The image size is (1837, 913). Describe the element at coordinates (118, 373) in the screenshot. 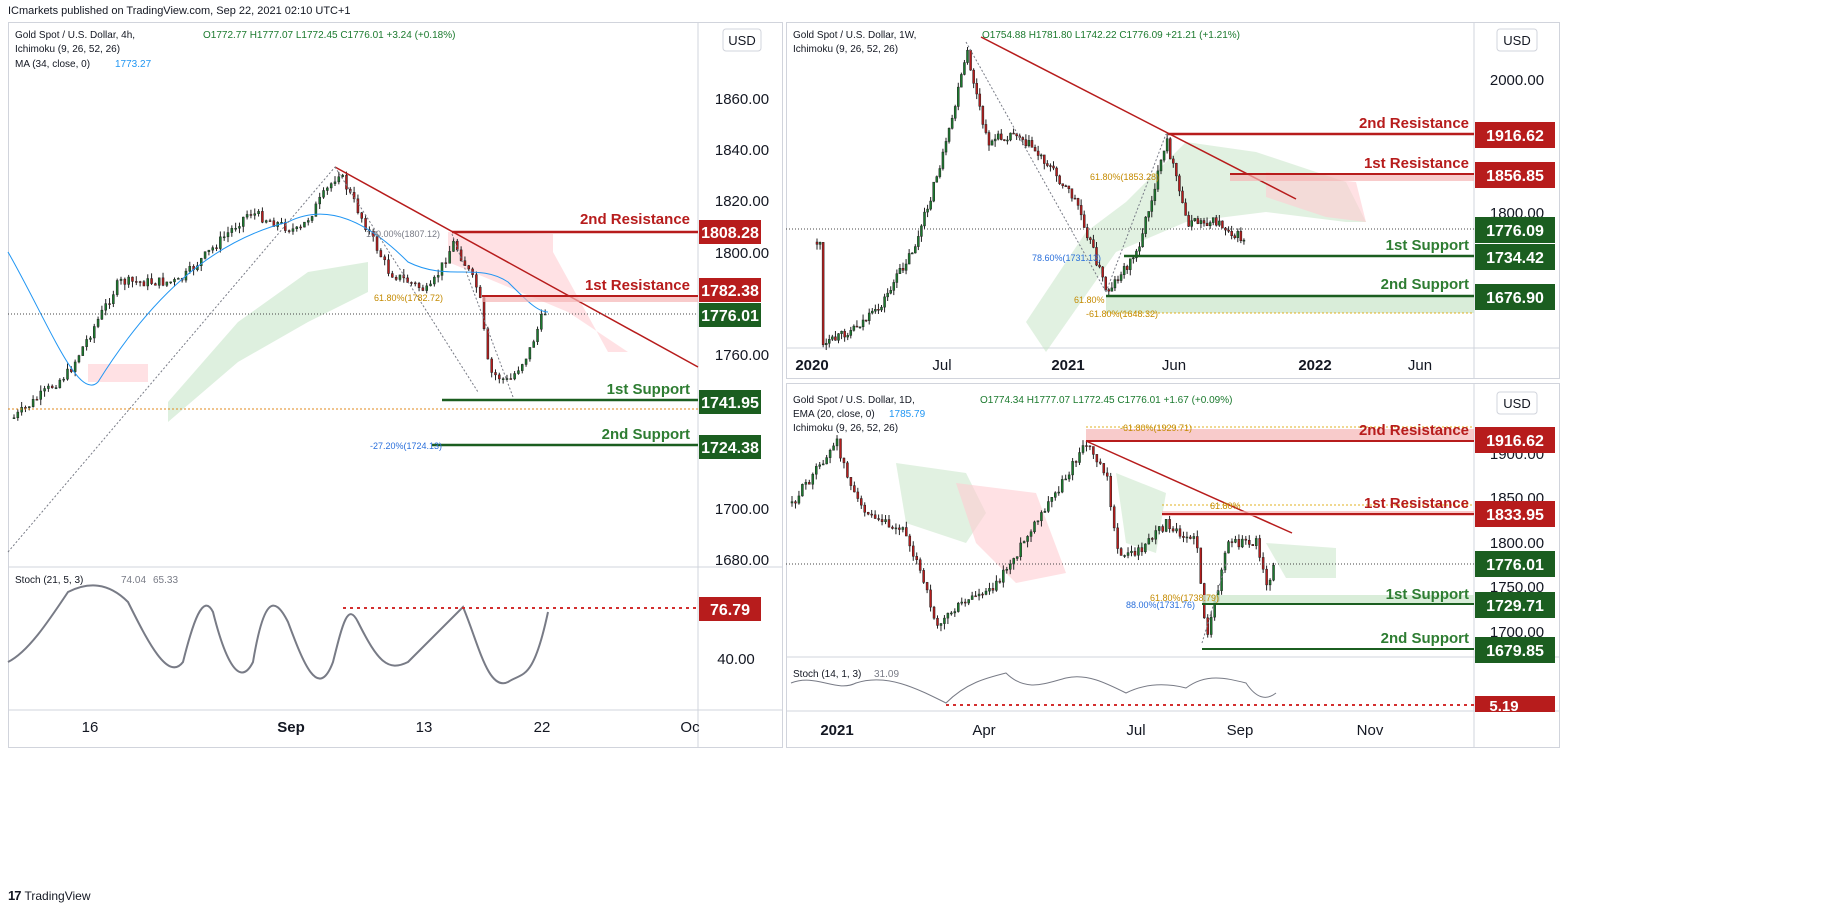

I see `left-ichimoku-cloud-red` at that location.